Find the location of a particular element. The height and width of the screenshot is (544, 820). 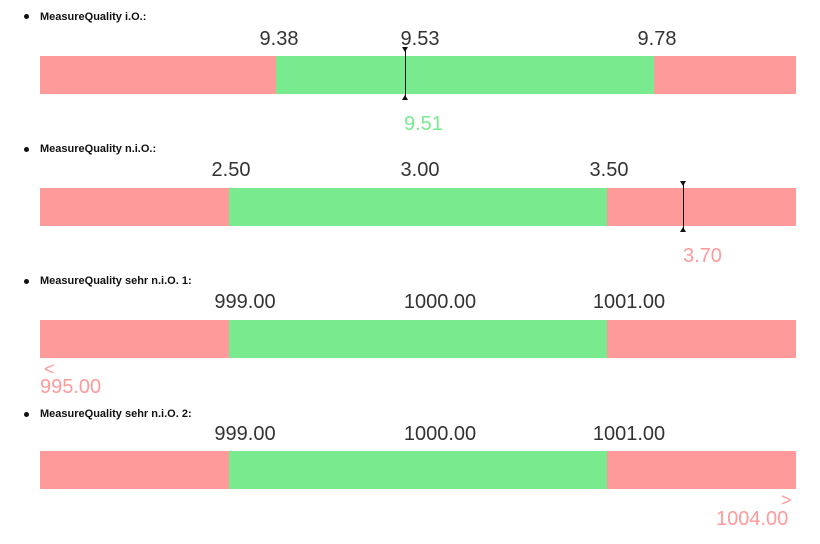

item-title: MeasureQuality n.i.O.: is located at coordinates (98, 149).